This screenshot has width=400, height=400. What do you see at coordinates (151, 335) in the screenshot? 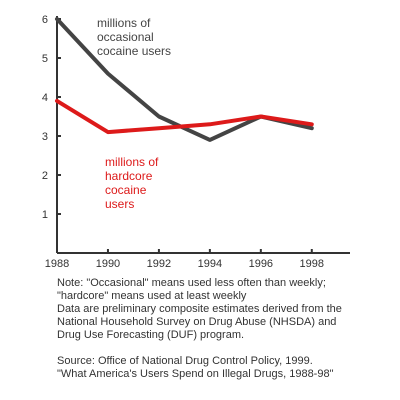
I see `note-line: Drug Use Forecasting (DUF) program.` at bounding box center [151, 335].